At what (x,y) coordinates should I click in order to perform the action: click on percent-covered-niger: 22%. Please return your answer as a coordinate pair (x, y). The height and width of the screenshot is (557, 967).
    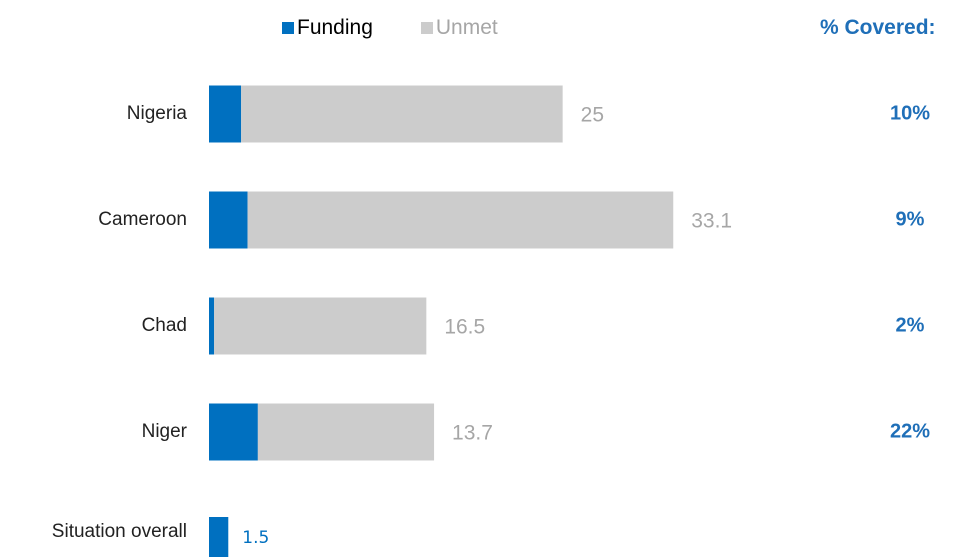
    Looking at the image, I should click on (910, 431).